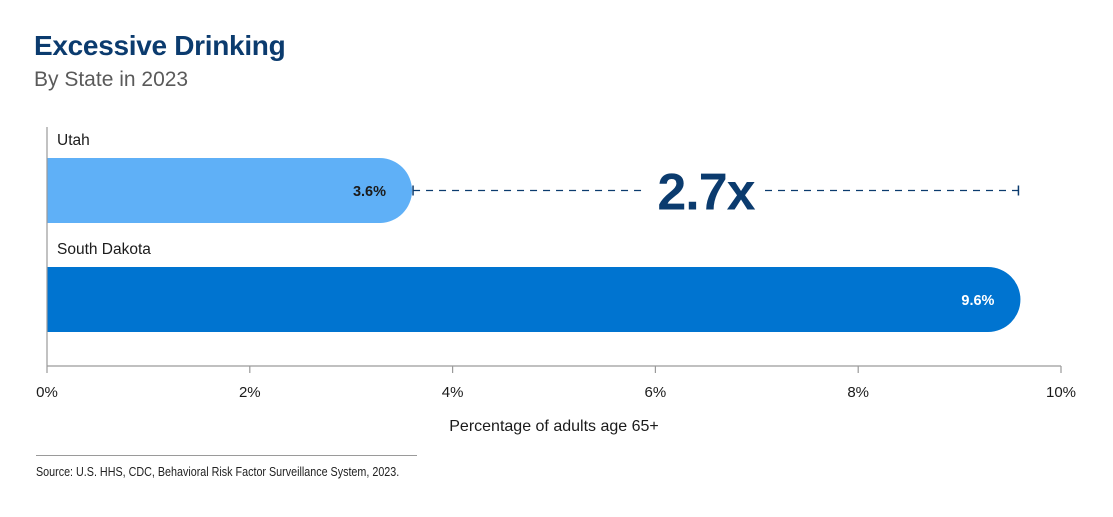 The image size is (1113, 517). Describe the element at coordinates (706, 193) in the screenshot. I see `ratio-annotation: 2.7x` at that location.